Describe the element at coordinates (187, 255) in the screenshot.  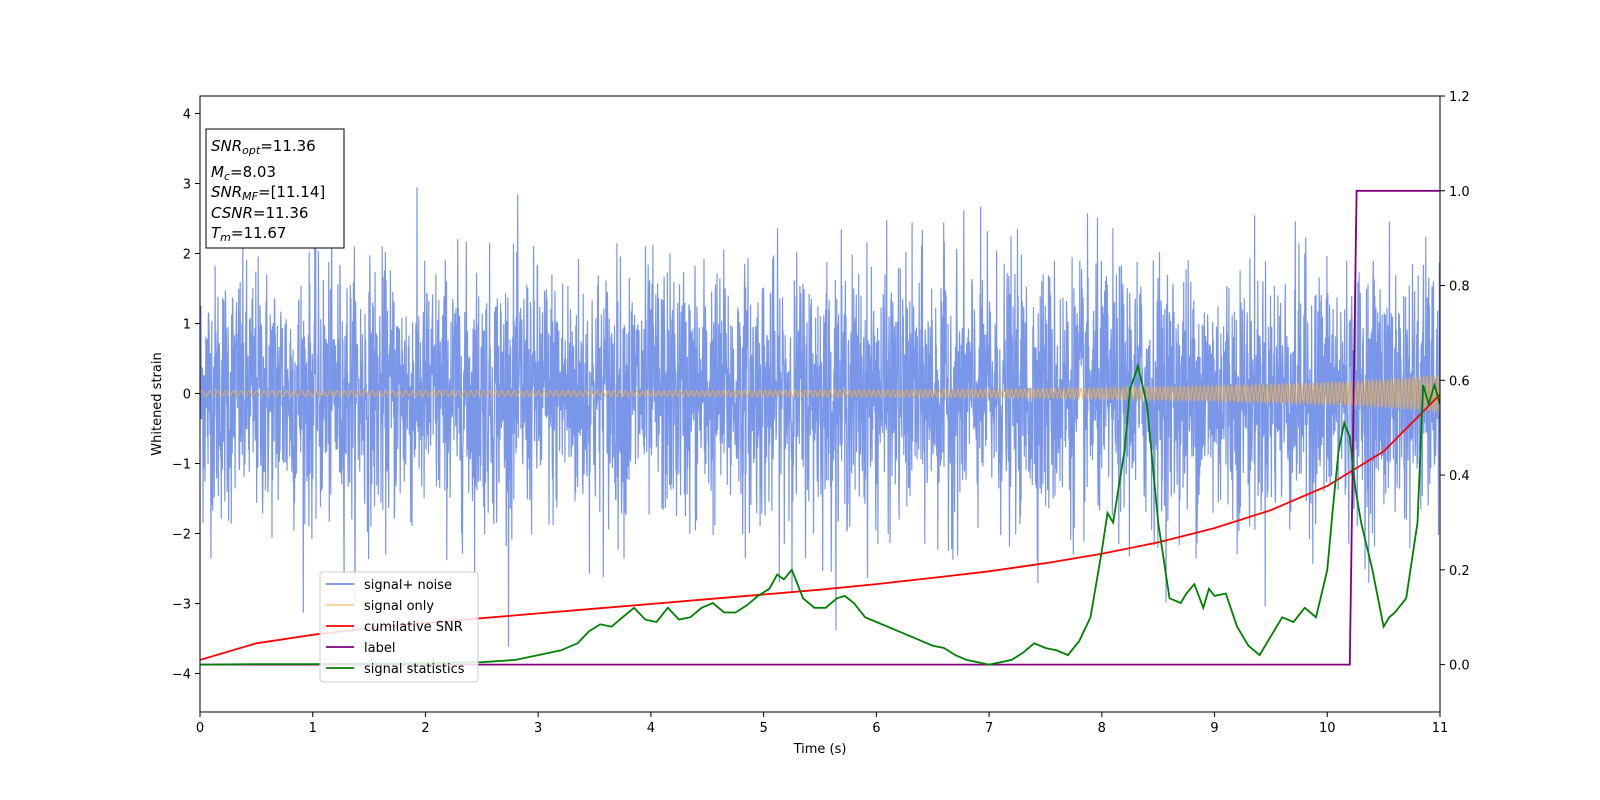
I see `y-tick-label-2: 2` at that location.